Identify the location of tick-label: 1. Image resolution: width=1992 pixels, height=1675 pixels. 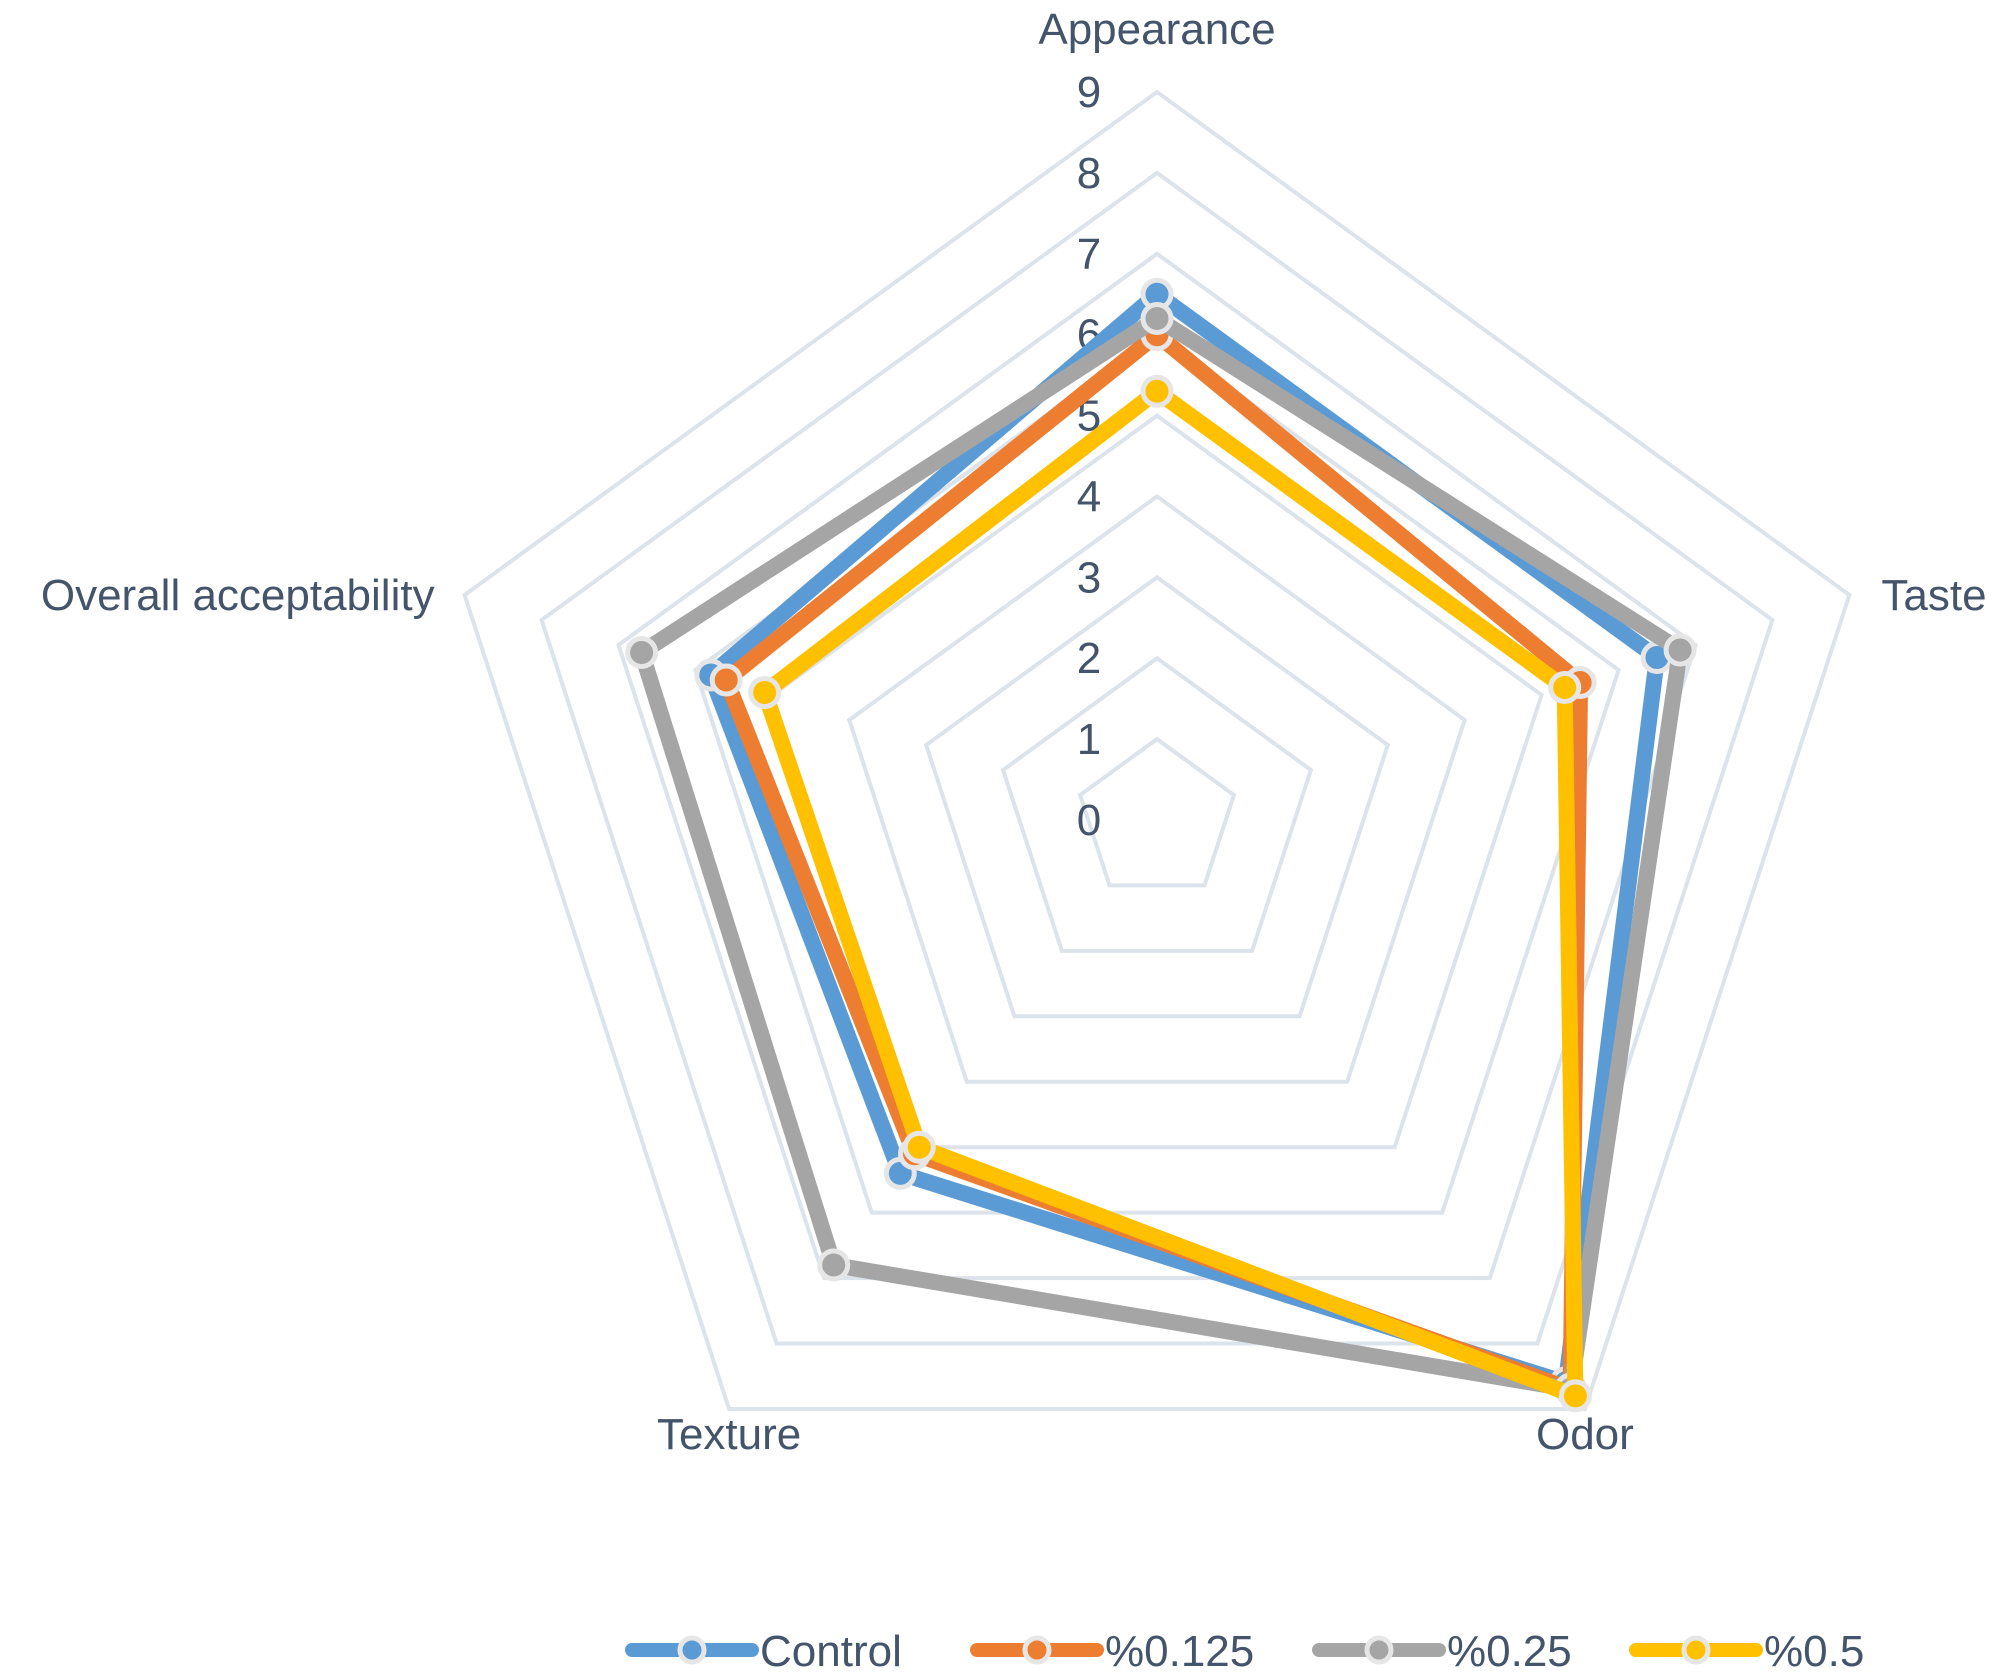
(1089, 739).